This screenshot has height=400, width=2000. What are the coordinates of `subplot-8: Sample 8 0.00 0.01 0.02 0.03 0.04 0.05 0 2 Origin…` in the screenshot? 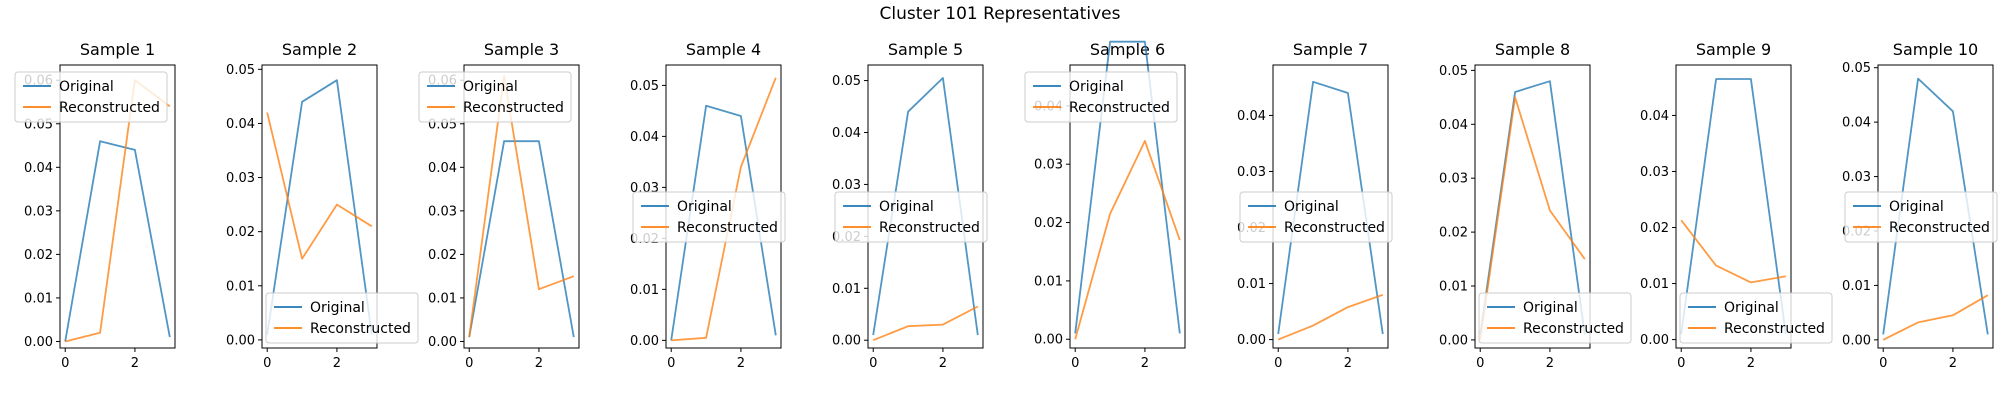 It's located at (1535, 205).